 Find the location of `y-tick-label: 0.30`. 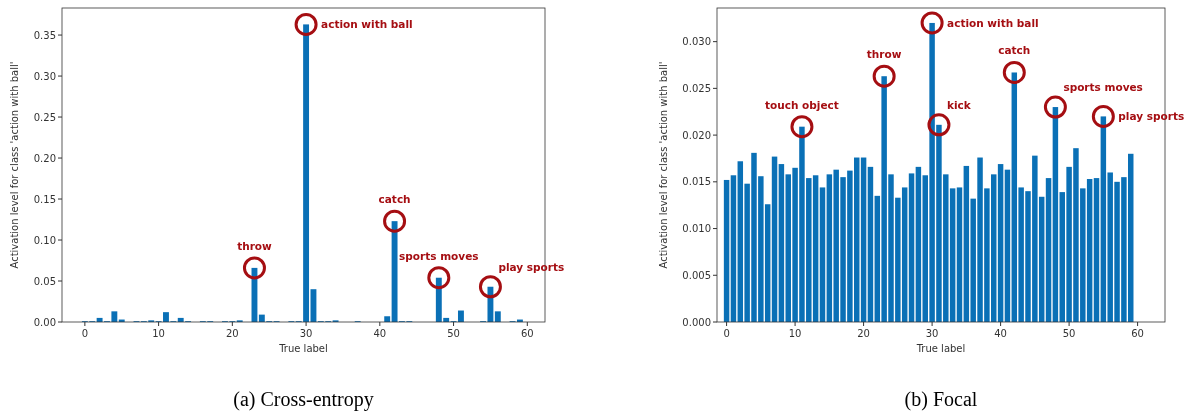

y-tick-label: 0.30 is located at coordinates (44, 76).